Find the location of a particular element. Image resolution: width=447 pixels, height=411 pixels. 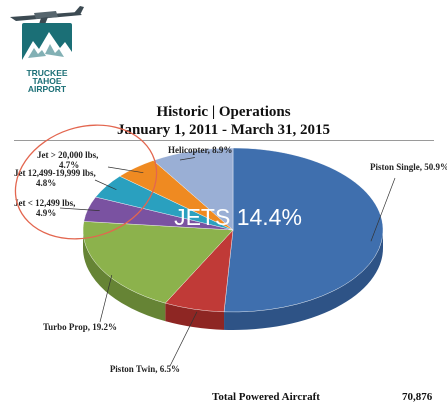

total-label: Total Powered Aircraft is located at coordinates (266, 397).